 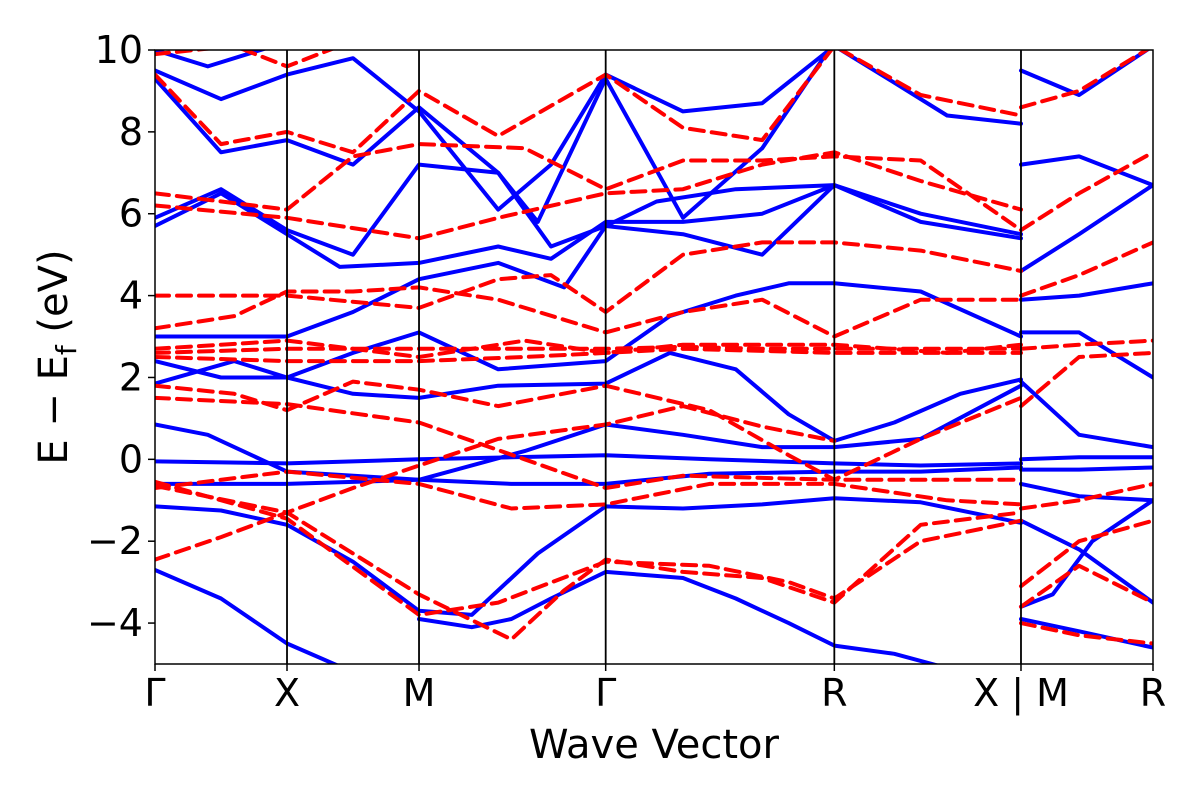 What do you see at coordinates (419, 693) in the screenshot?
I see `x-tick-label: M` at bounding box center [419, 693].